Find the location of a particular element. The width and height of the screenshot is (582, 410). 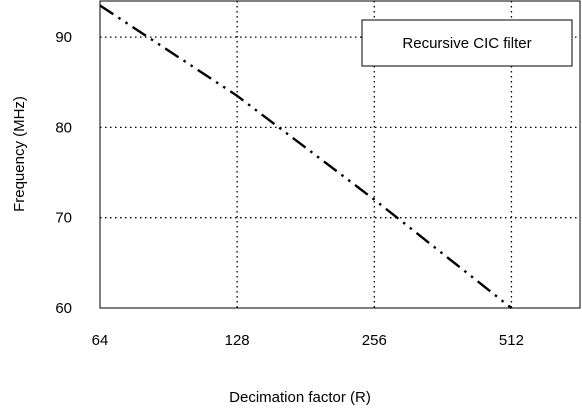

legend: Recursive CIC filter is located at coordinates (467, 43).